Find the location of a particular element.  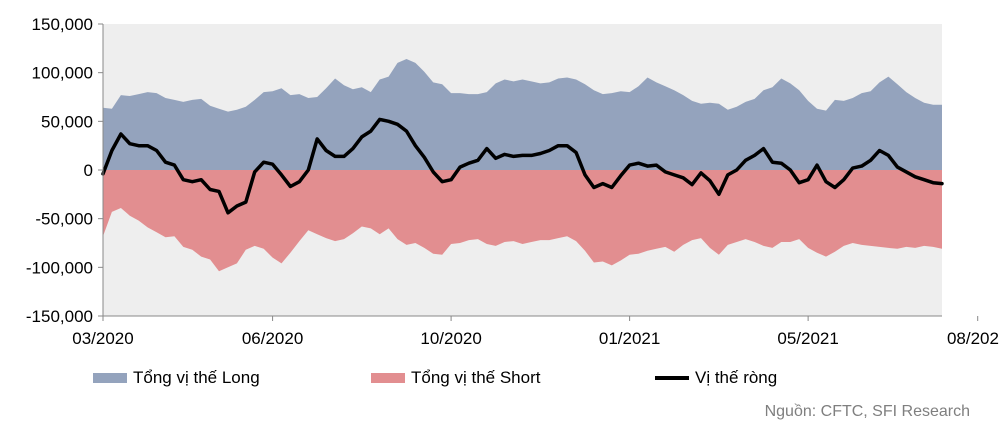

x-tick-label: 08/2021 is located at coordinates (973, 338).